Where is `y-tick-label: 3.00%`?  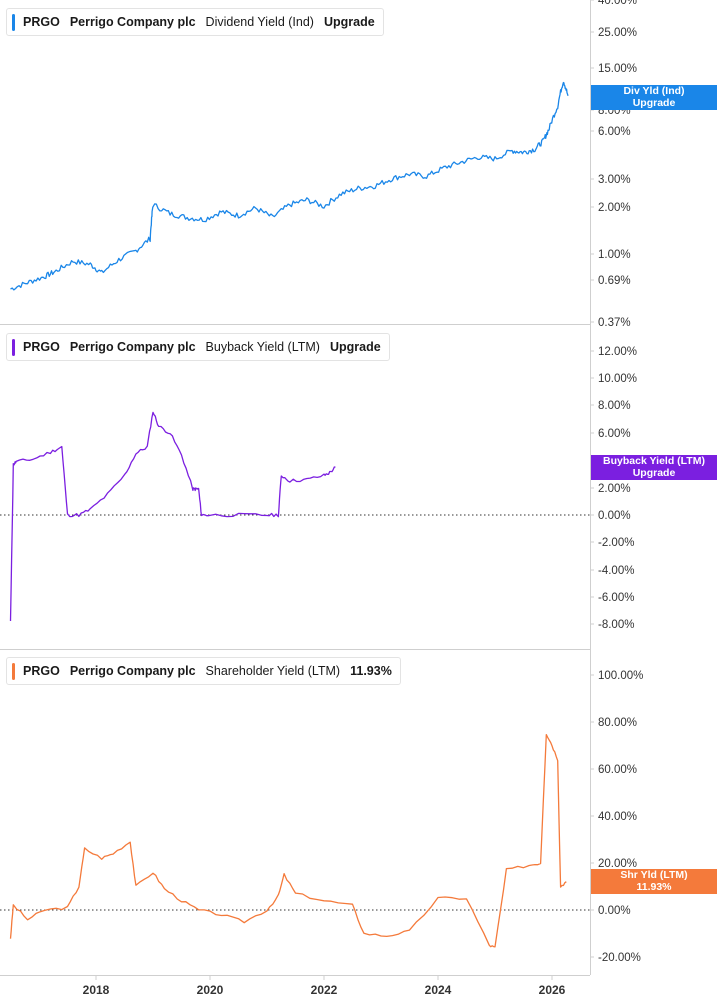
y-tick-label: 3.00% is located at coordinates (614, 180).